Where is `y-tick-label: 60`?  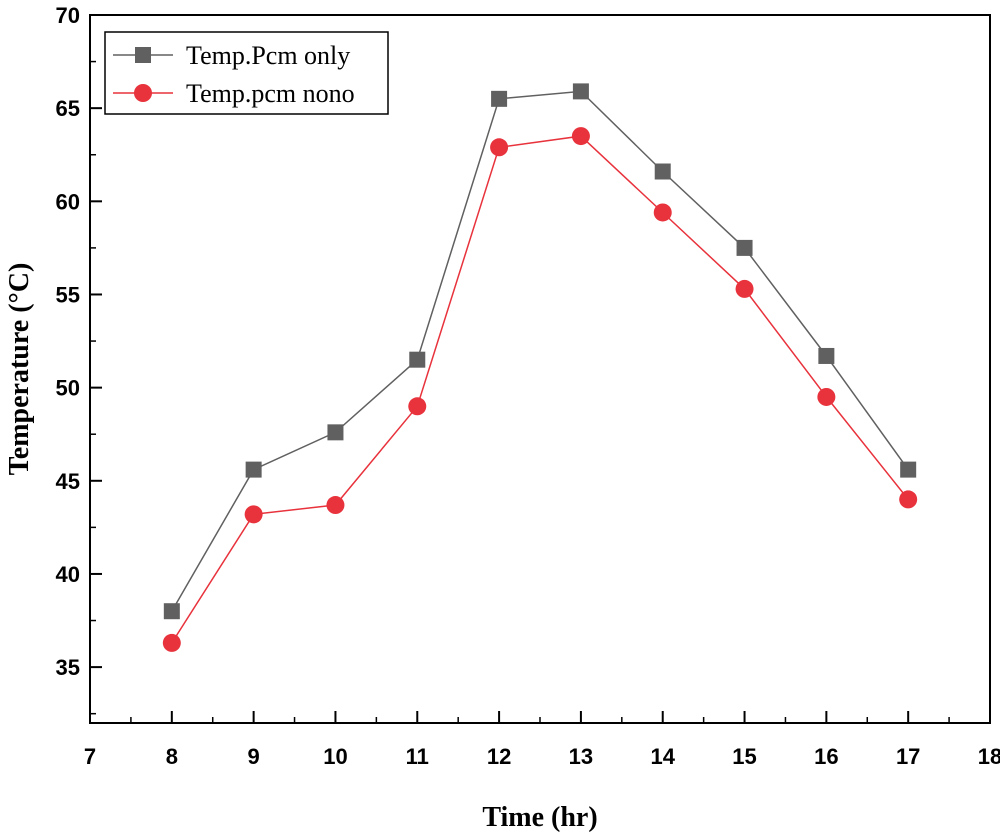 y-tick-label: 60 is located at coordinates (68, 201).